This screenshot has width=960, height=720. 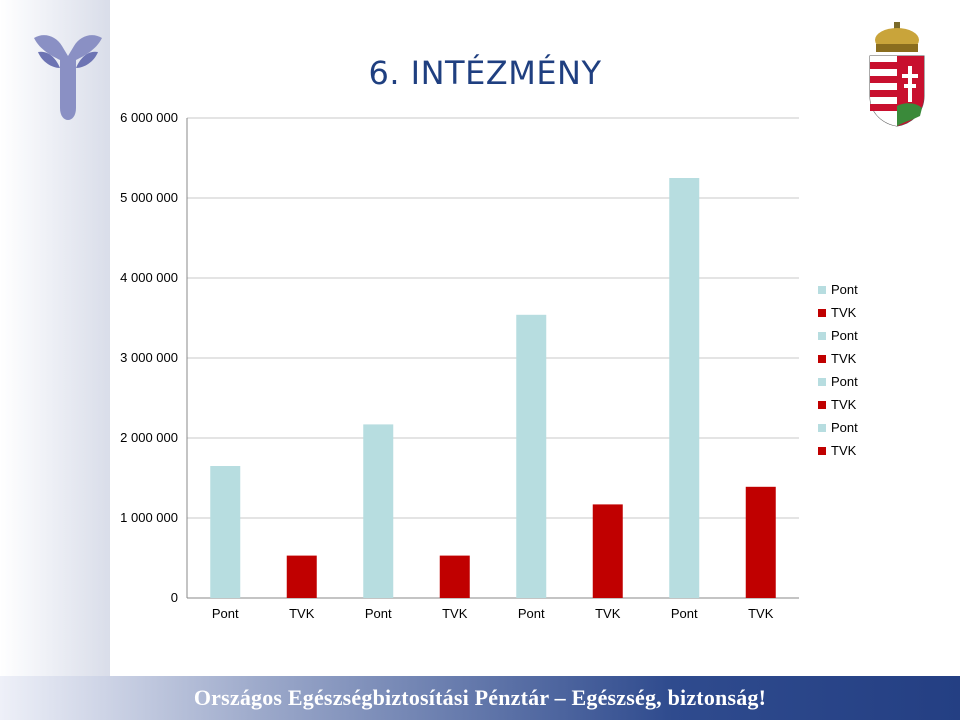 I want to click on y-tick-label: 1 000 000, so click(x=149, y=517).